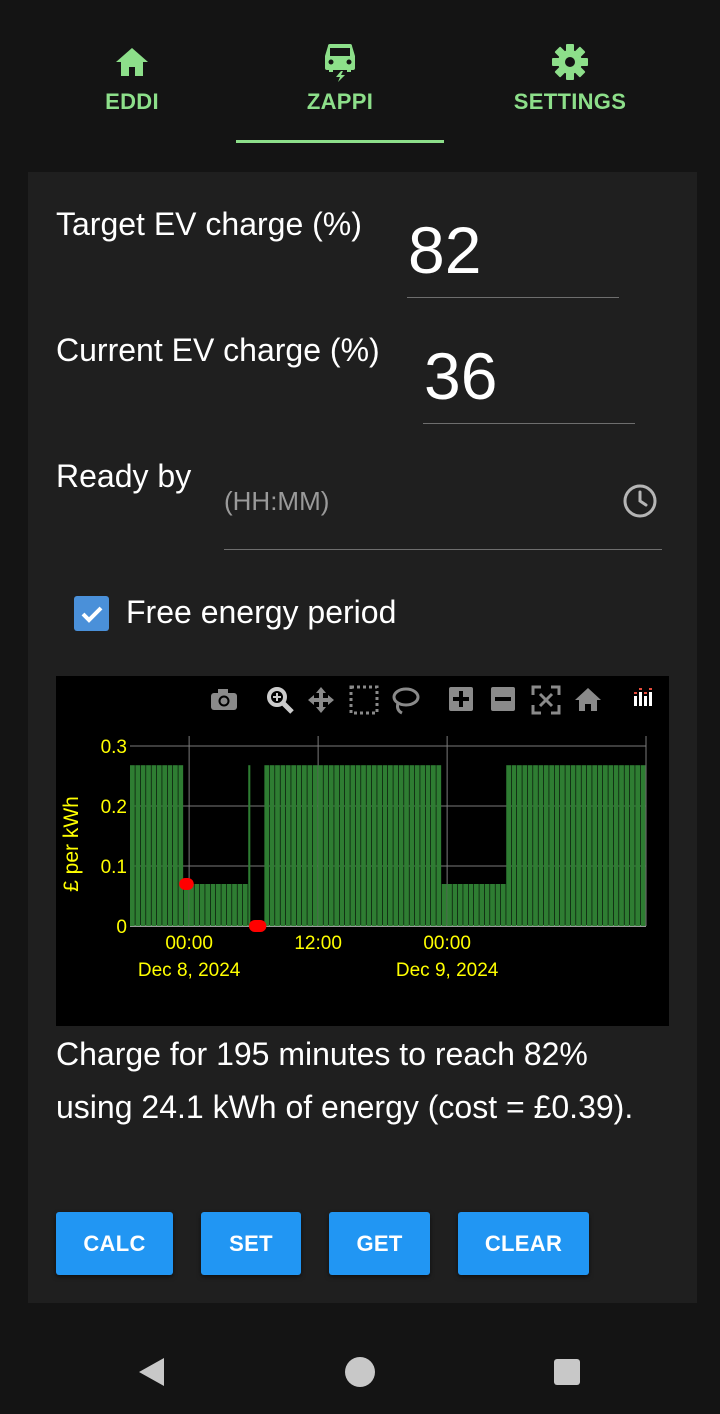 The image size is (720, 1414). Describe the element at coordinates (640, 501) in the screenshot. I see `clock-icon` at that location.